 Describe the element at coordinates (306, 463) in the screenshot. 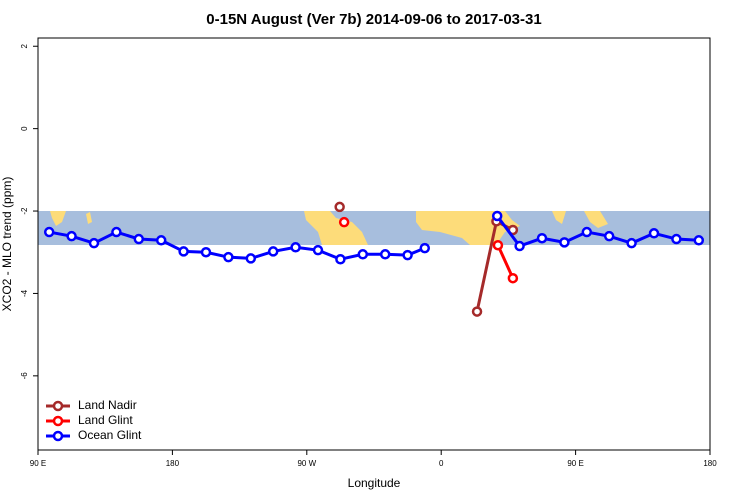

I see `x-tick-label: 90 W` at that location.